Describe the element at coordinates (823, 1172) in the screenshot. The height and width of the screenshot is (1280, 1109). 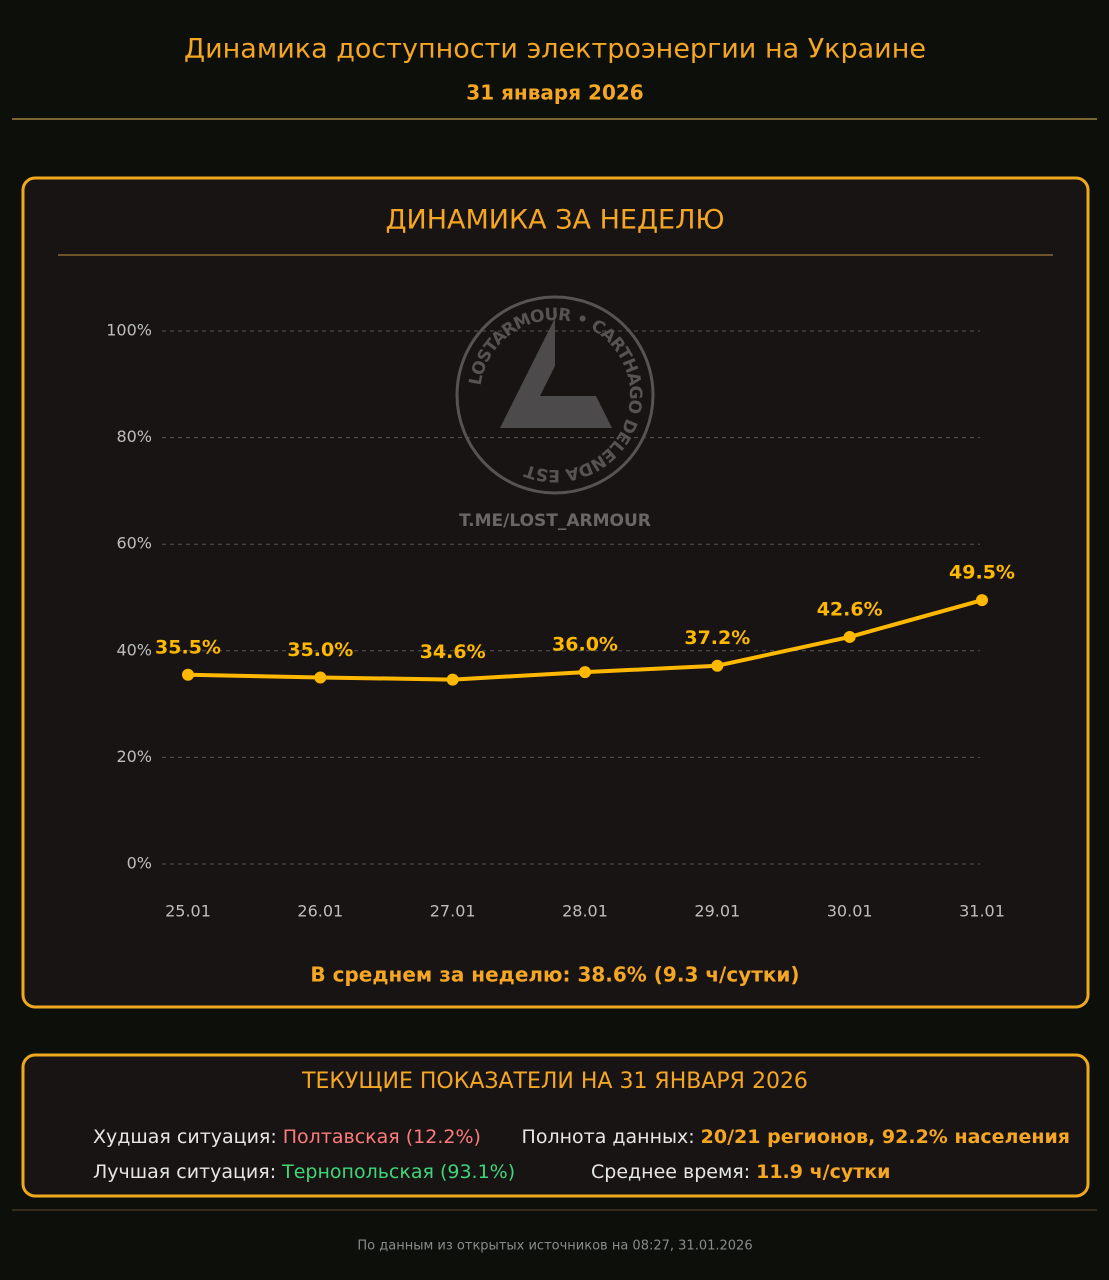
I see `avg-value: 11.9 ч/сутки` at that location.